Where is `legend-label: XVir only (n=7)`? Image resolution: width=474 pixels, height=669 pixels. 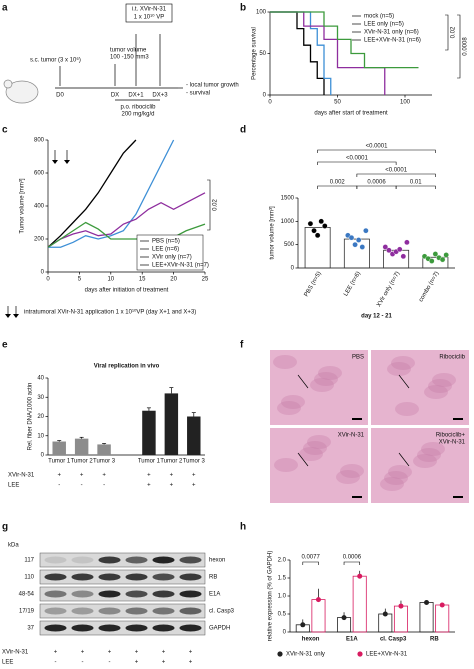 legend-label: XVir only (n=7) is located at coordinates (172, 258).